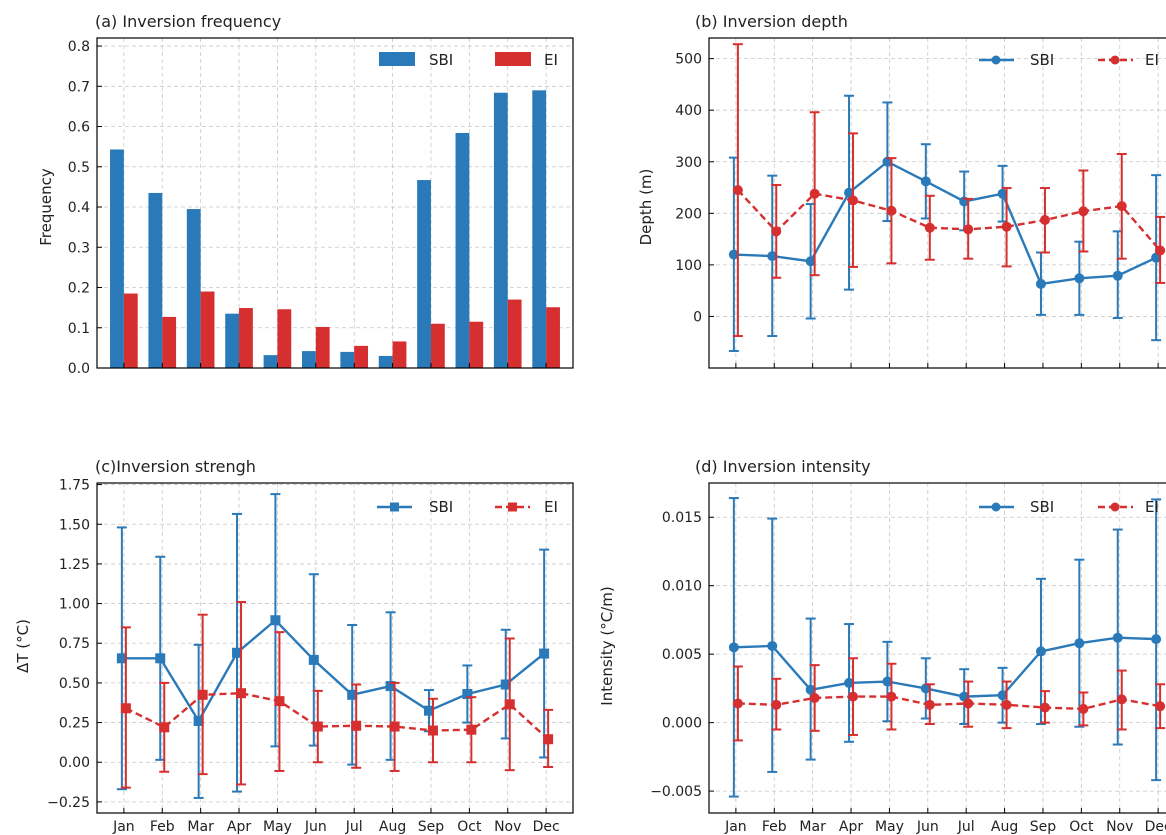  What do you see at coordinates (500, 230) in the screenshot?
I see `bar-sbi-nov` at bounding box center [500, 230].